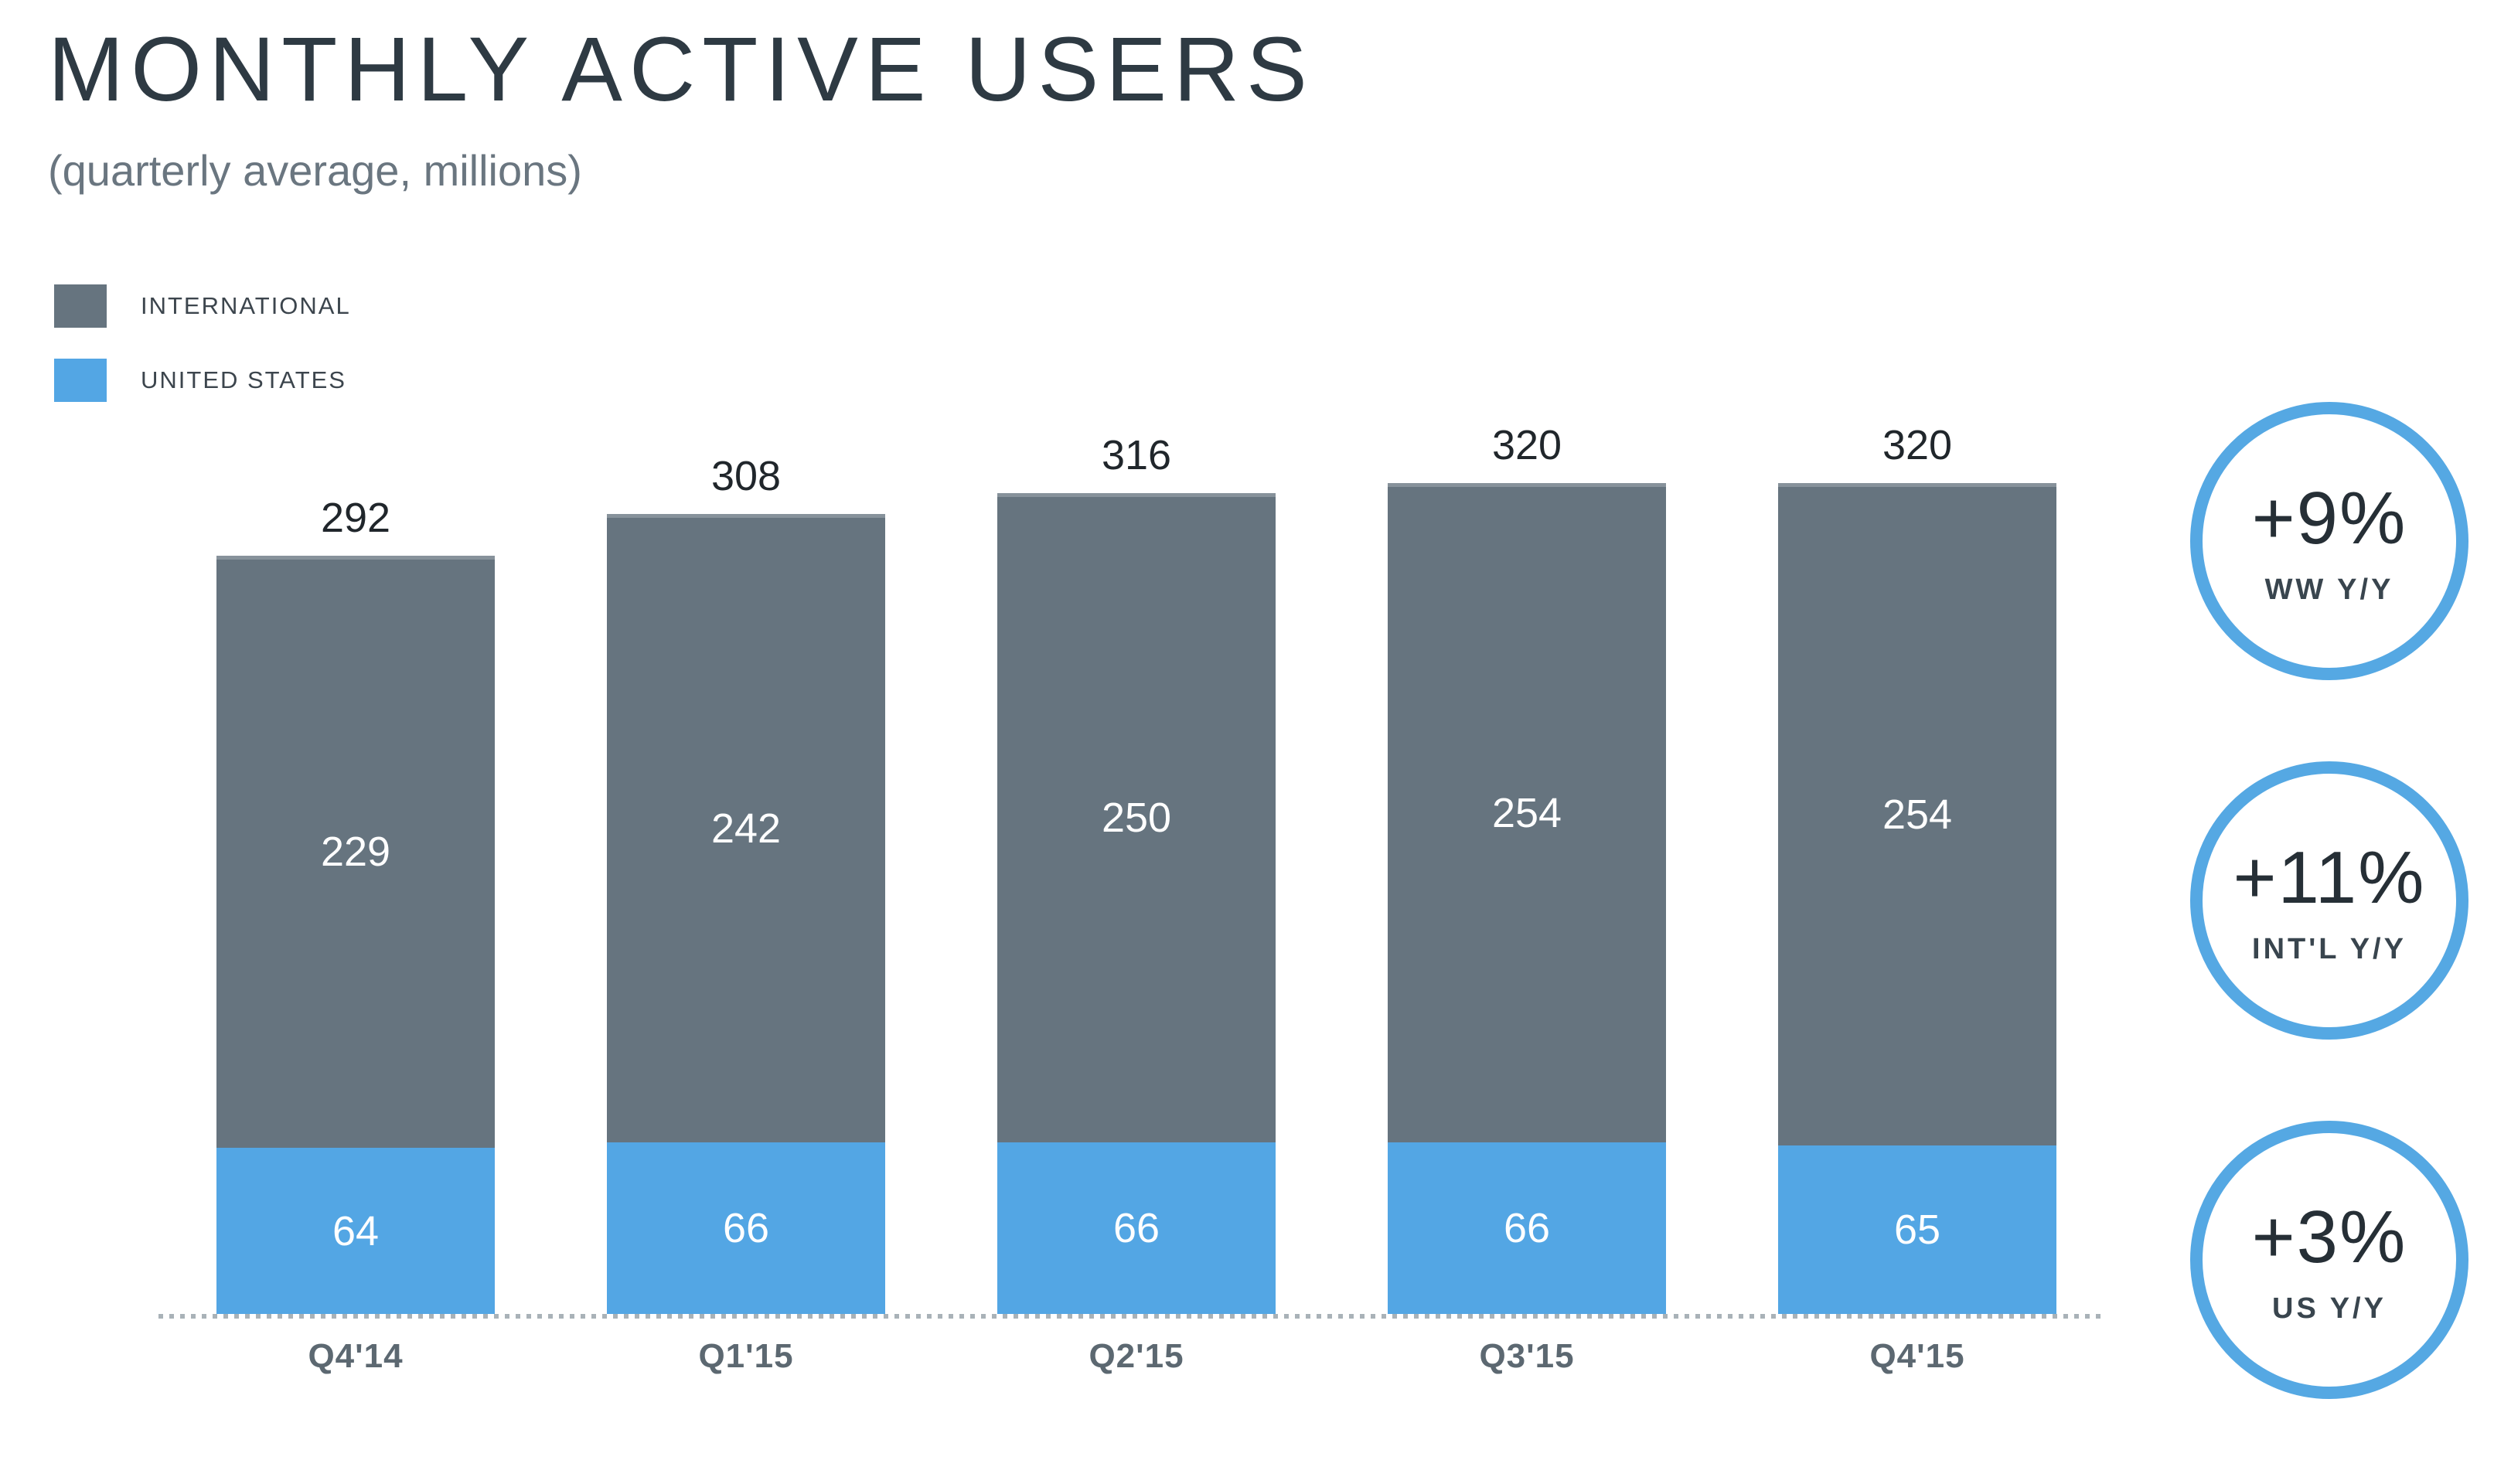 This screenshot has width=2511, height=1484. Describe the element at coordinates (1917, 1356) in the screenshot. I see `x-axis-label: Q4'15` at that location.